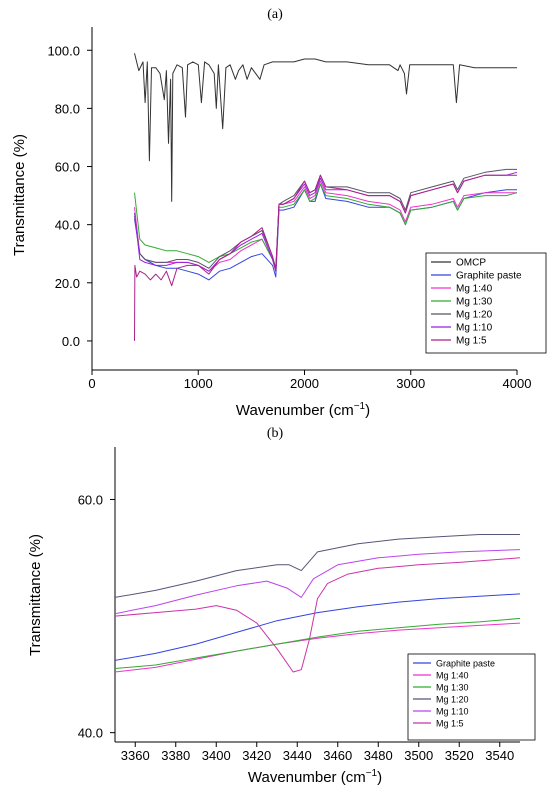 This screenshot has height=792, width=550. What do you see at coordinates (471, 263) in the screenshot?
I see `legend-label: OMCP` at bounding box center [471, 263].